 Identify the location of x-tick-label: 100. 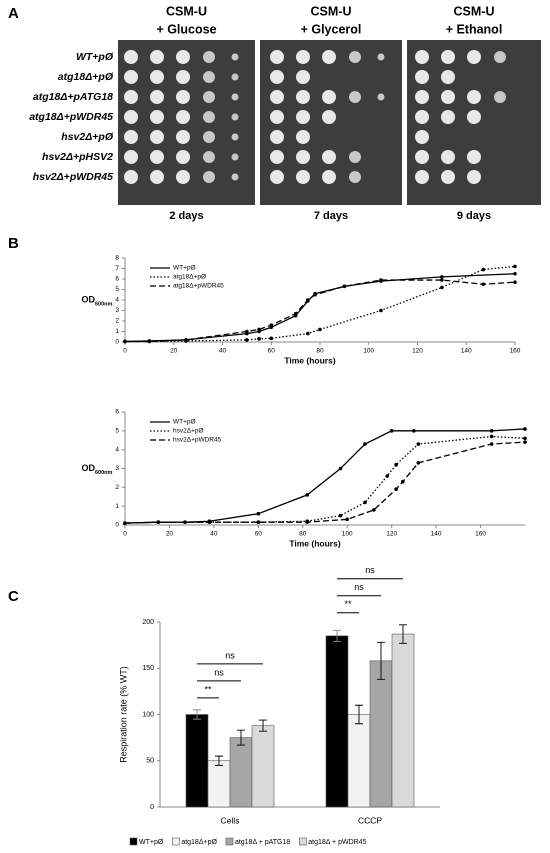
(347, 534).